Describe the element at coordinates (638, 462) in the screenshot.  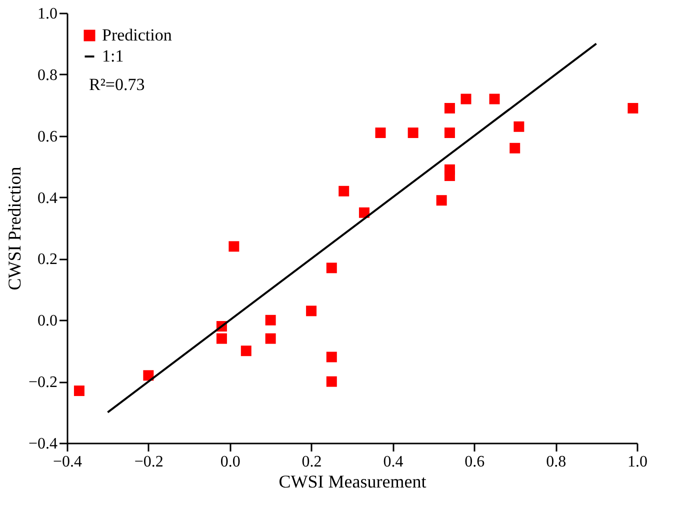
I see `x-tick-label: 1.0` at that location.